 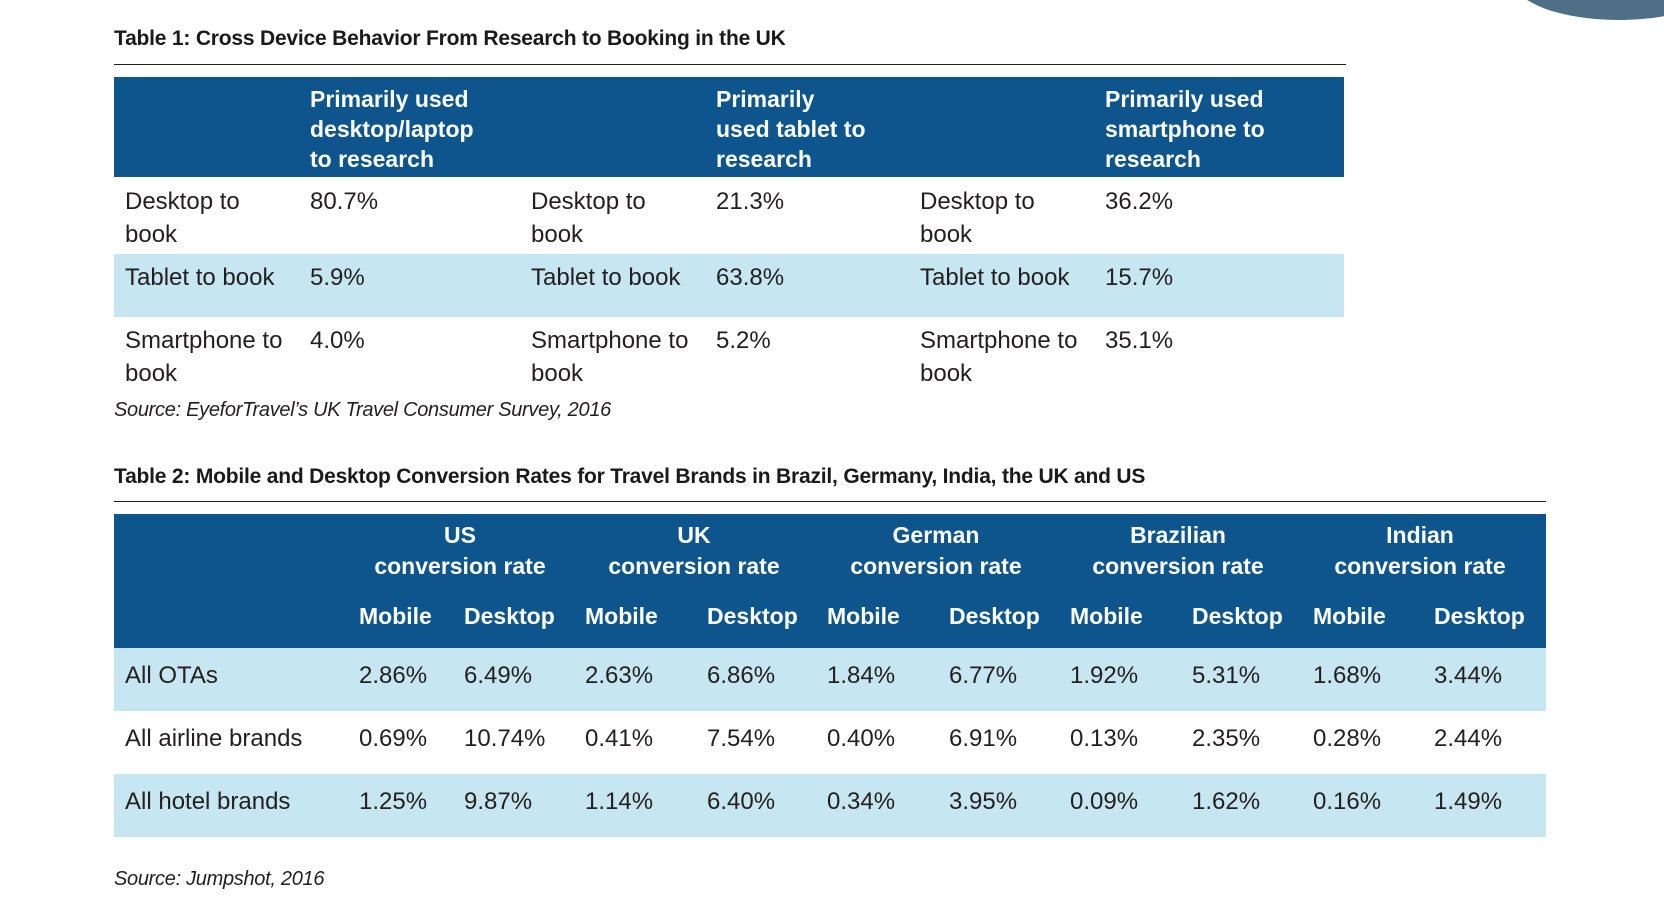 What do you see at coordinates (743, 340) in the screenshot?
I see `cell-value: 5.2%` at bounding box center [743, 340].